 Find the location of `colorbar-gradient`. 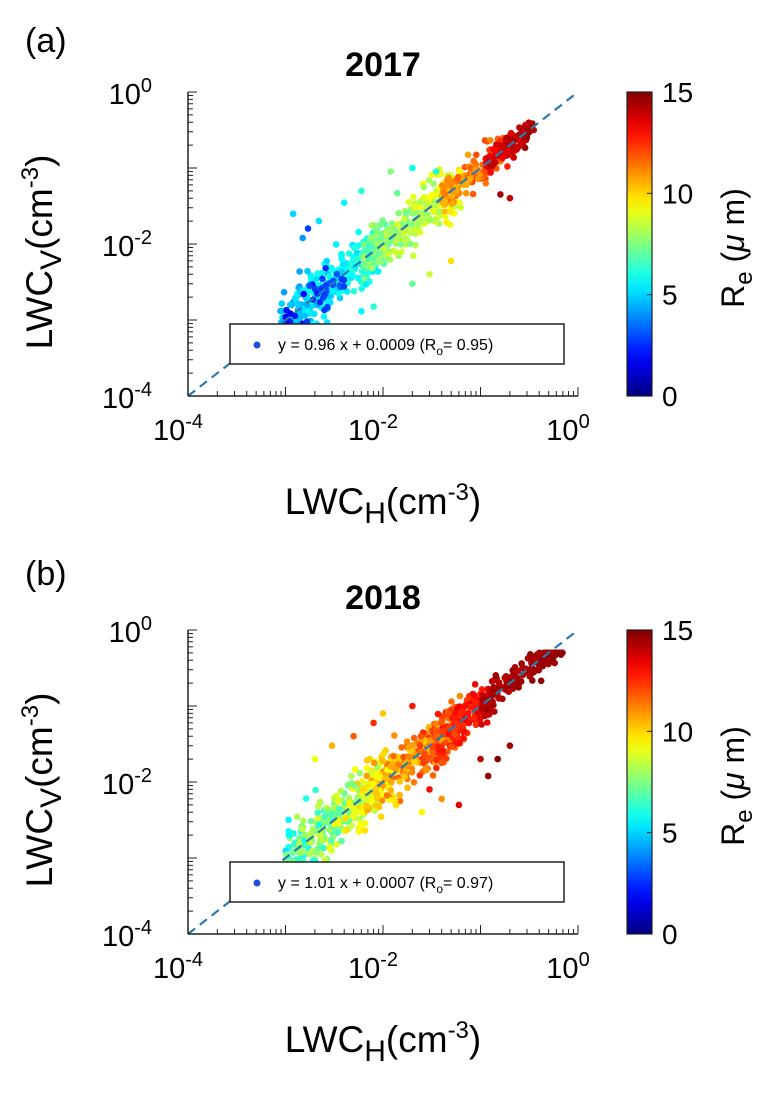

colorbar-gradient is located at coordinates (639, 244).